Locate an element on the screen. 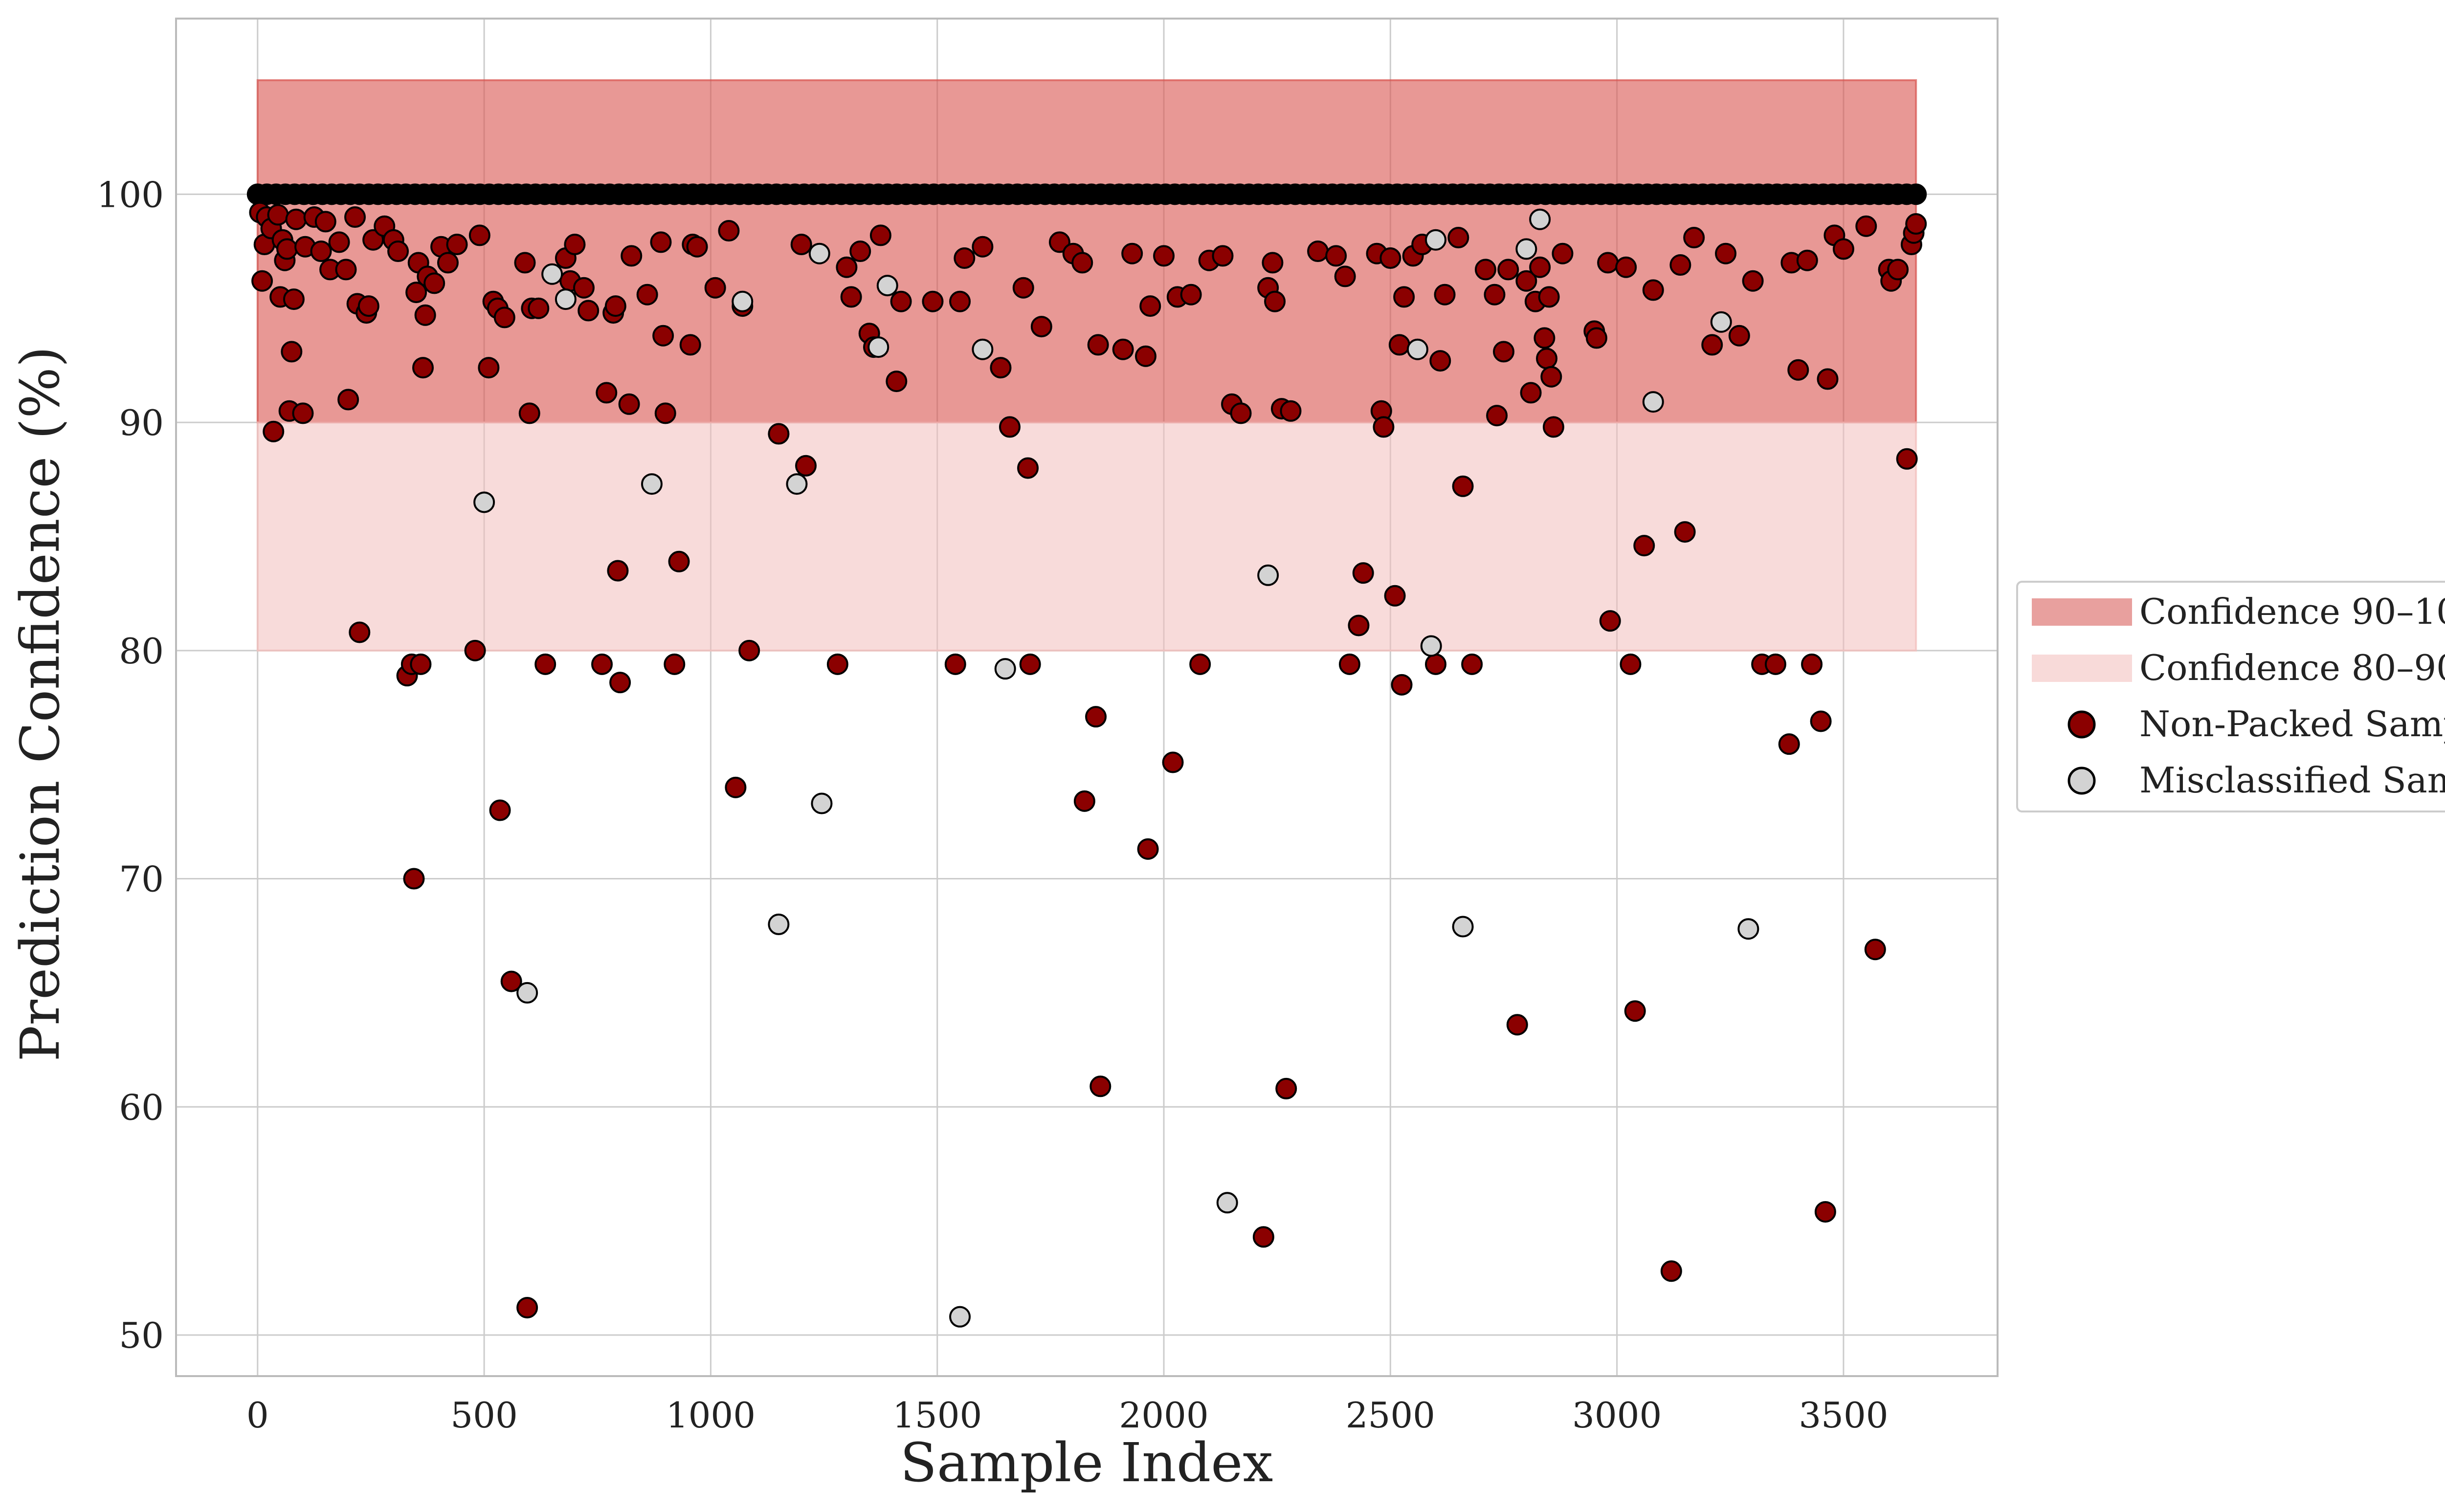  legend-label: Misclassified Sample is located at coordinates (2292, 780).